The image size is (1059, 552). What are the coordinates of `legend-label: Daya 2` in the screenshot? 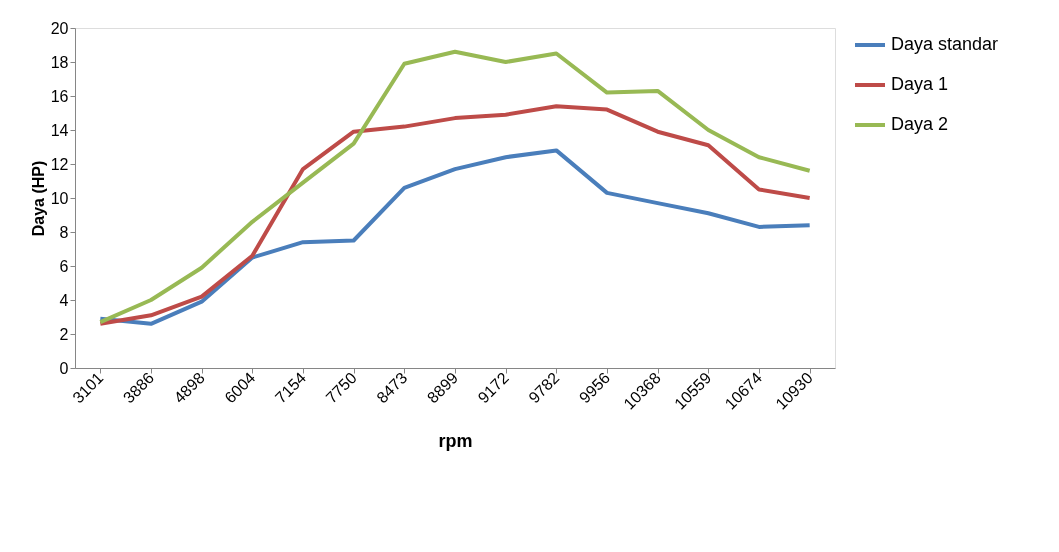 It's located at (920, 124).